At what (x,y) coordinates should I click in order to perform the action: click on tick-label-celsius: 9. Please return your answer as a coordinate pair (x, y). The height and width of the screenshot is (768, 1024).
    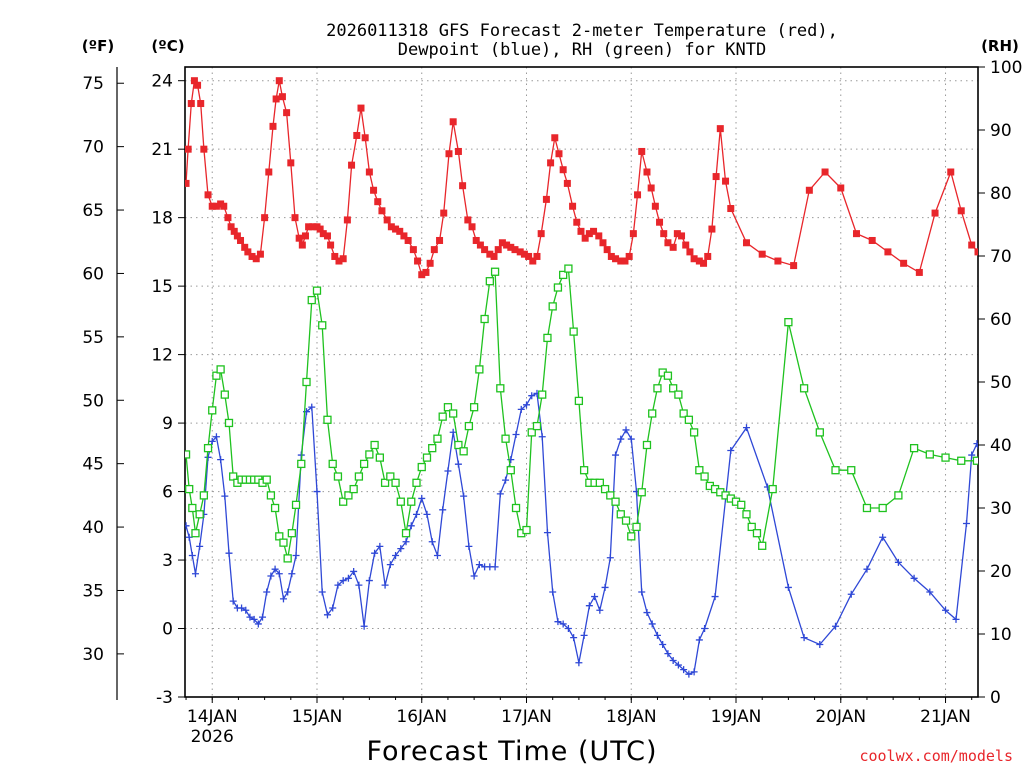
    Looking at the image, I should click on (167, 424).